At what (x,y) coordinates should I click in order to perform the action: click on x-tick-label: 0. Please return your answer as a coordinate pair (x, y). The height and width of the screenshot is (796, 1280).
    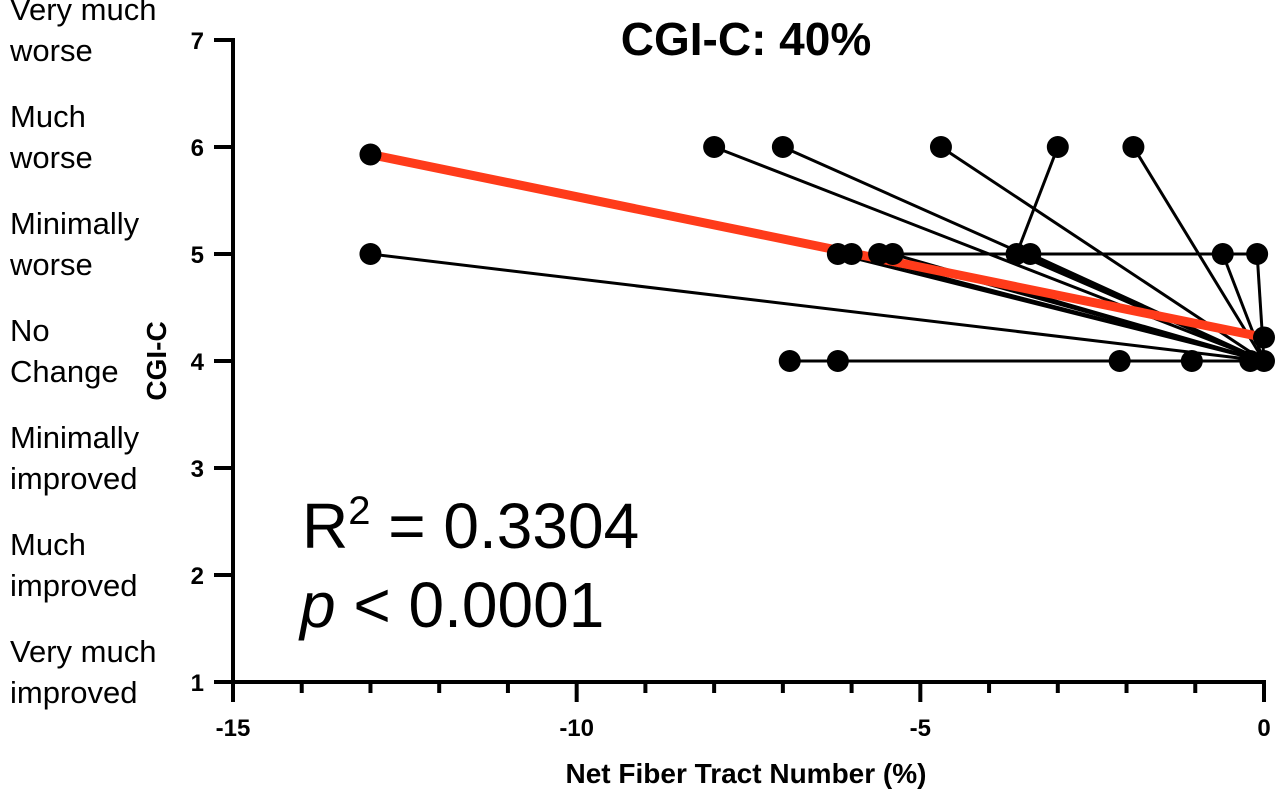
    Looking at the image, I should click on (1263, 728).